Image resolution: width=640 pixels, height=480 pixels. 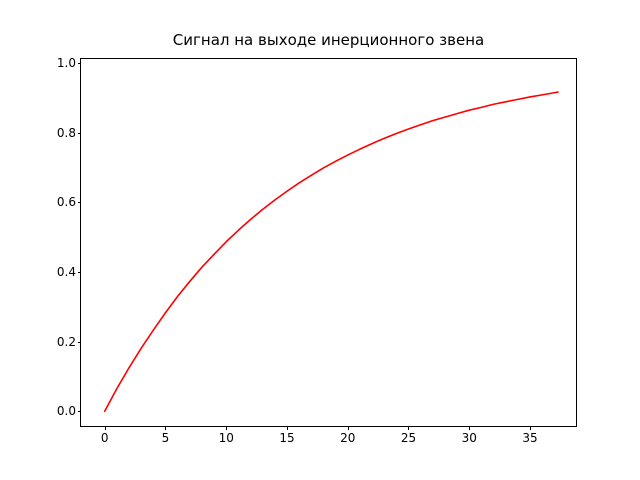 I want to click on y-tick-label: 0.4, so click(x=66, y=272).